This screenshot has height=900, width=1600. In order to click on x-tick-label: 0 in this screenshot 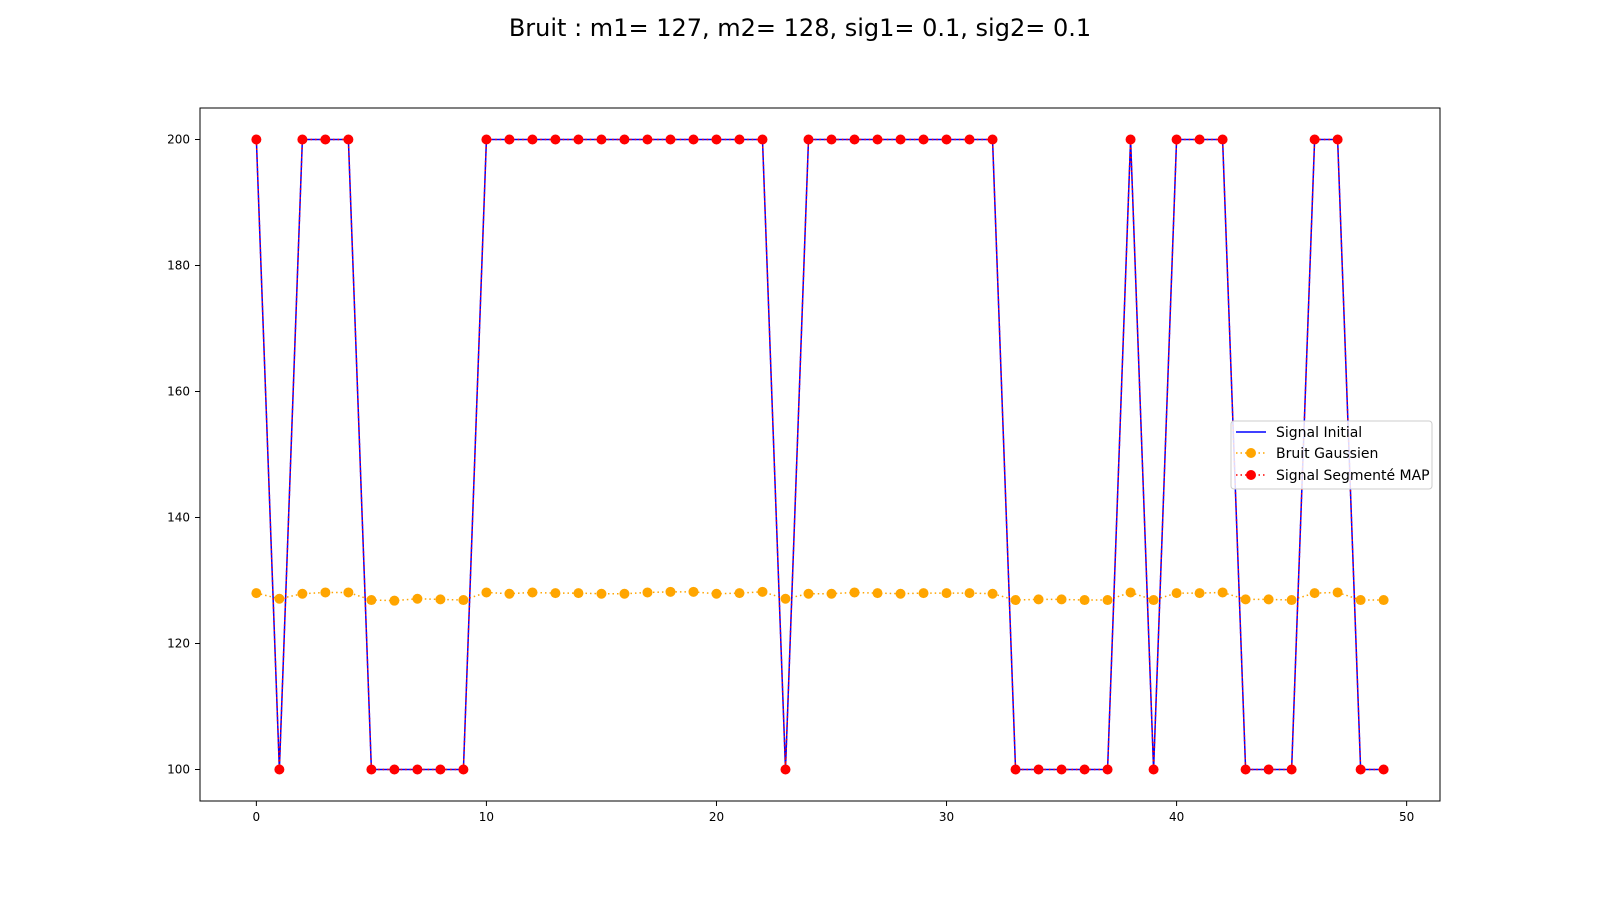, I will do `click(257, 817)`.